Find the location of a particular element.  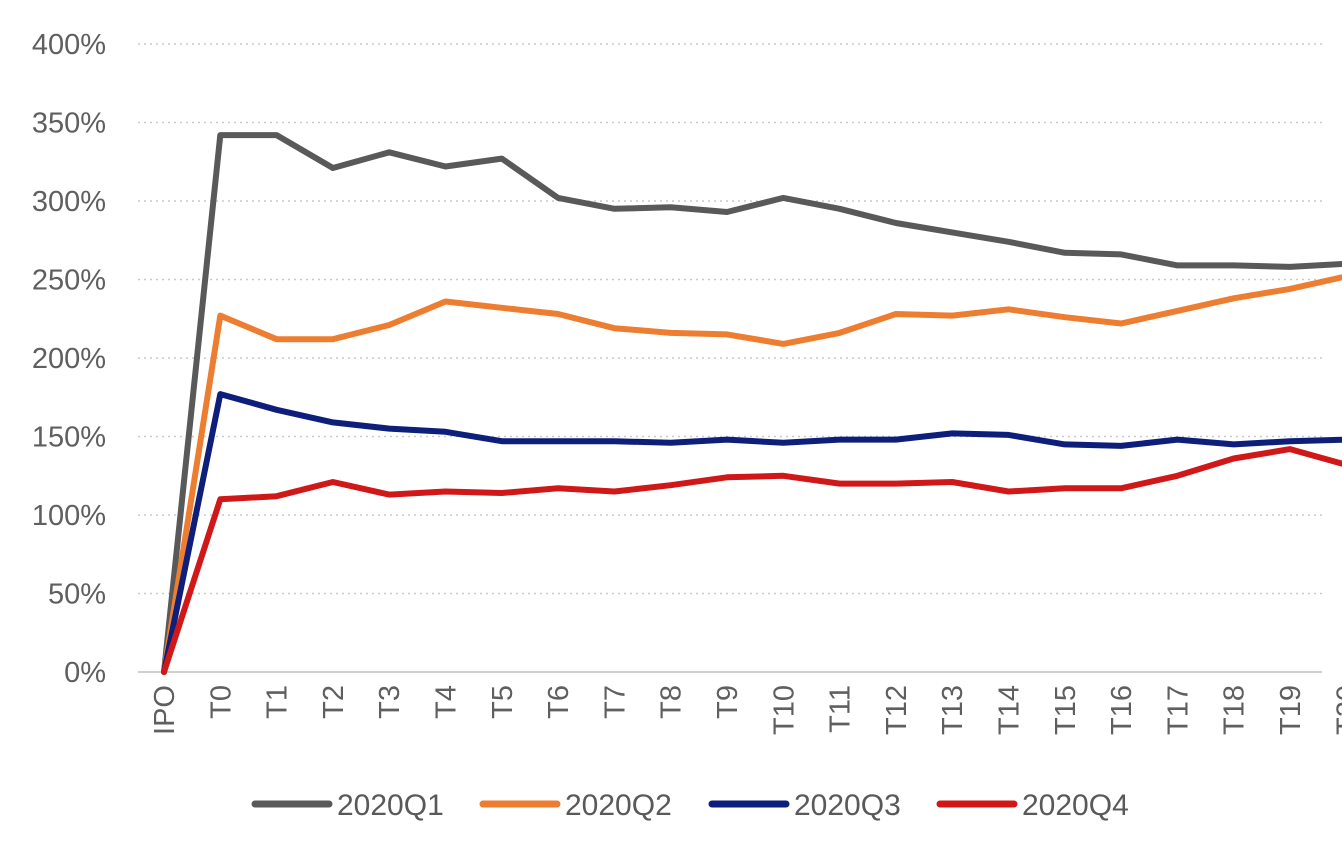

y-tick-label: 200% is located at coordinates (69, 359).